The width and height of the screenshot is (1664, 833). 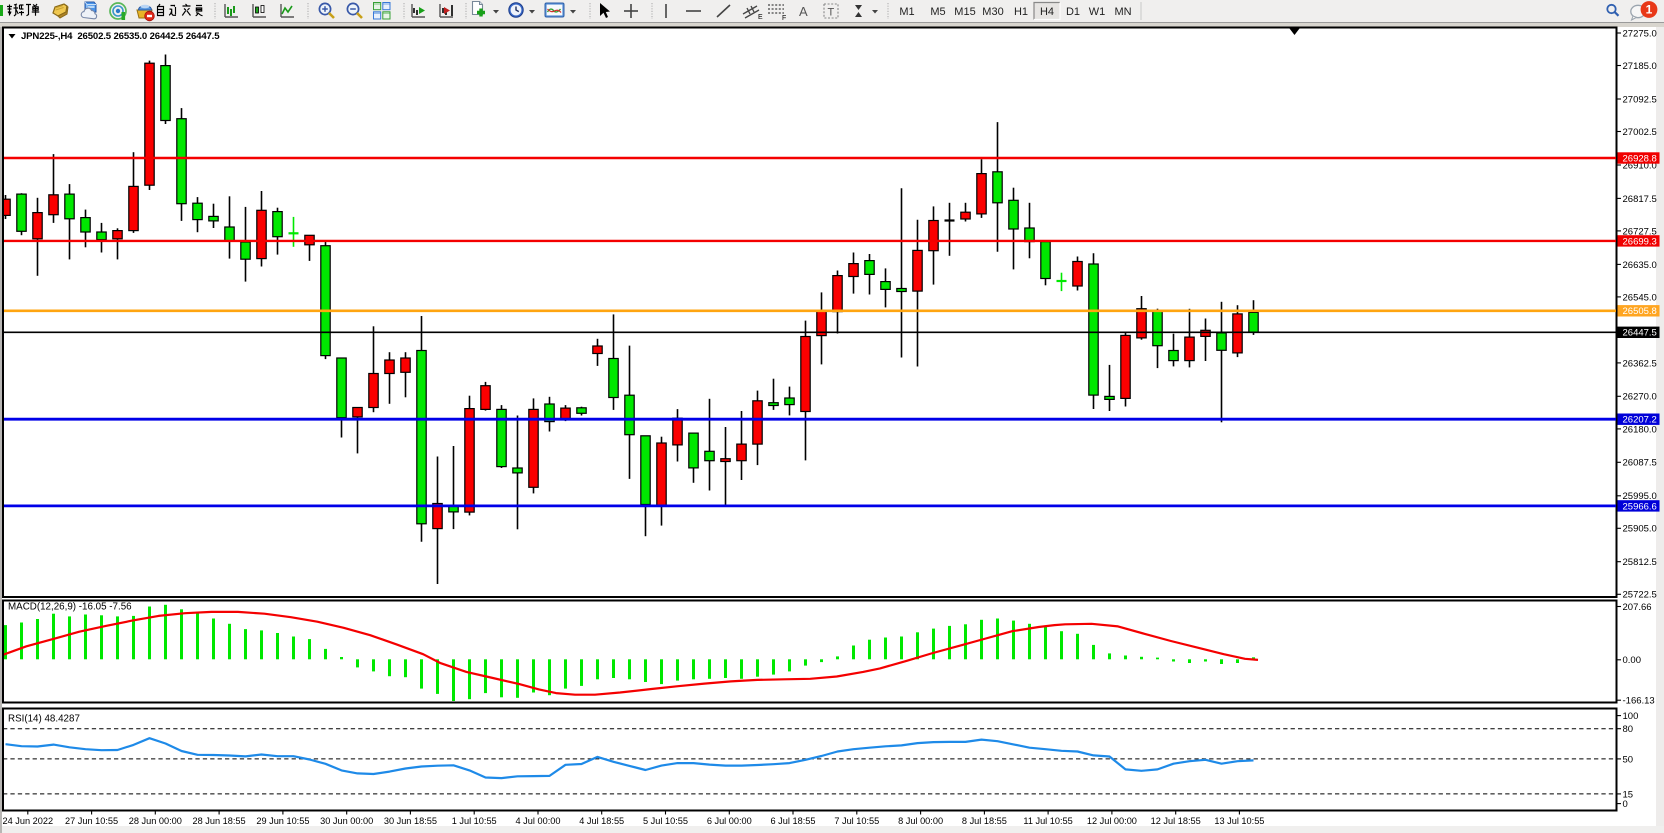 I want to click on svg-text: 28 Jun 18:55, so click(x=219, y=821).